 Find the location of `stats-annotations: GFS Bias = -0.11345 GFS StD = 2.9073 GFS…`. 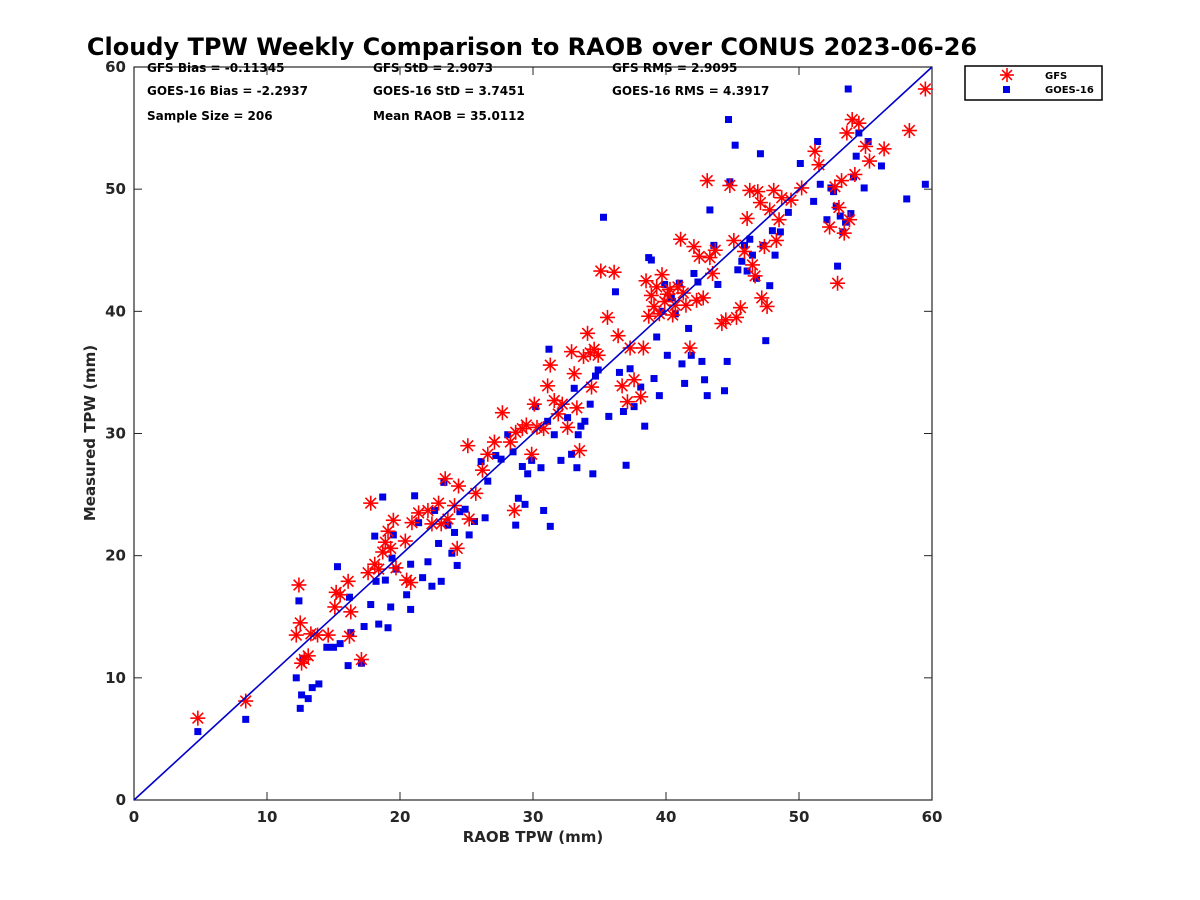

stats-annotations: GFS Bias = -0.11345 GFS StD = 2.9073 GFS… is located at coordinates (458, 92).